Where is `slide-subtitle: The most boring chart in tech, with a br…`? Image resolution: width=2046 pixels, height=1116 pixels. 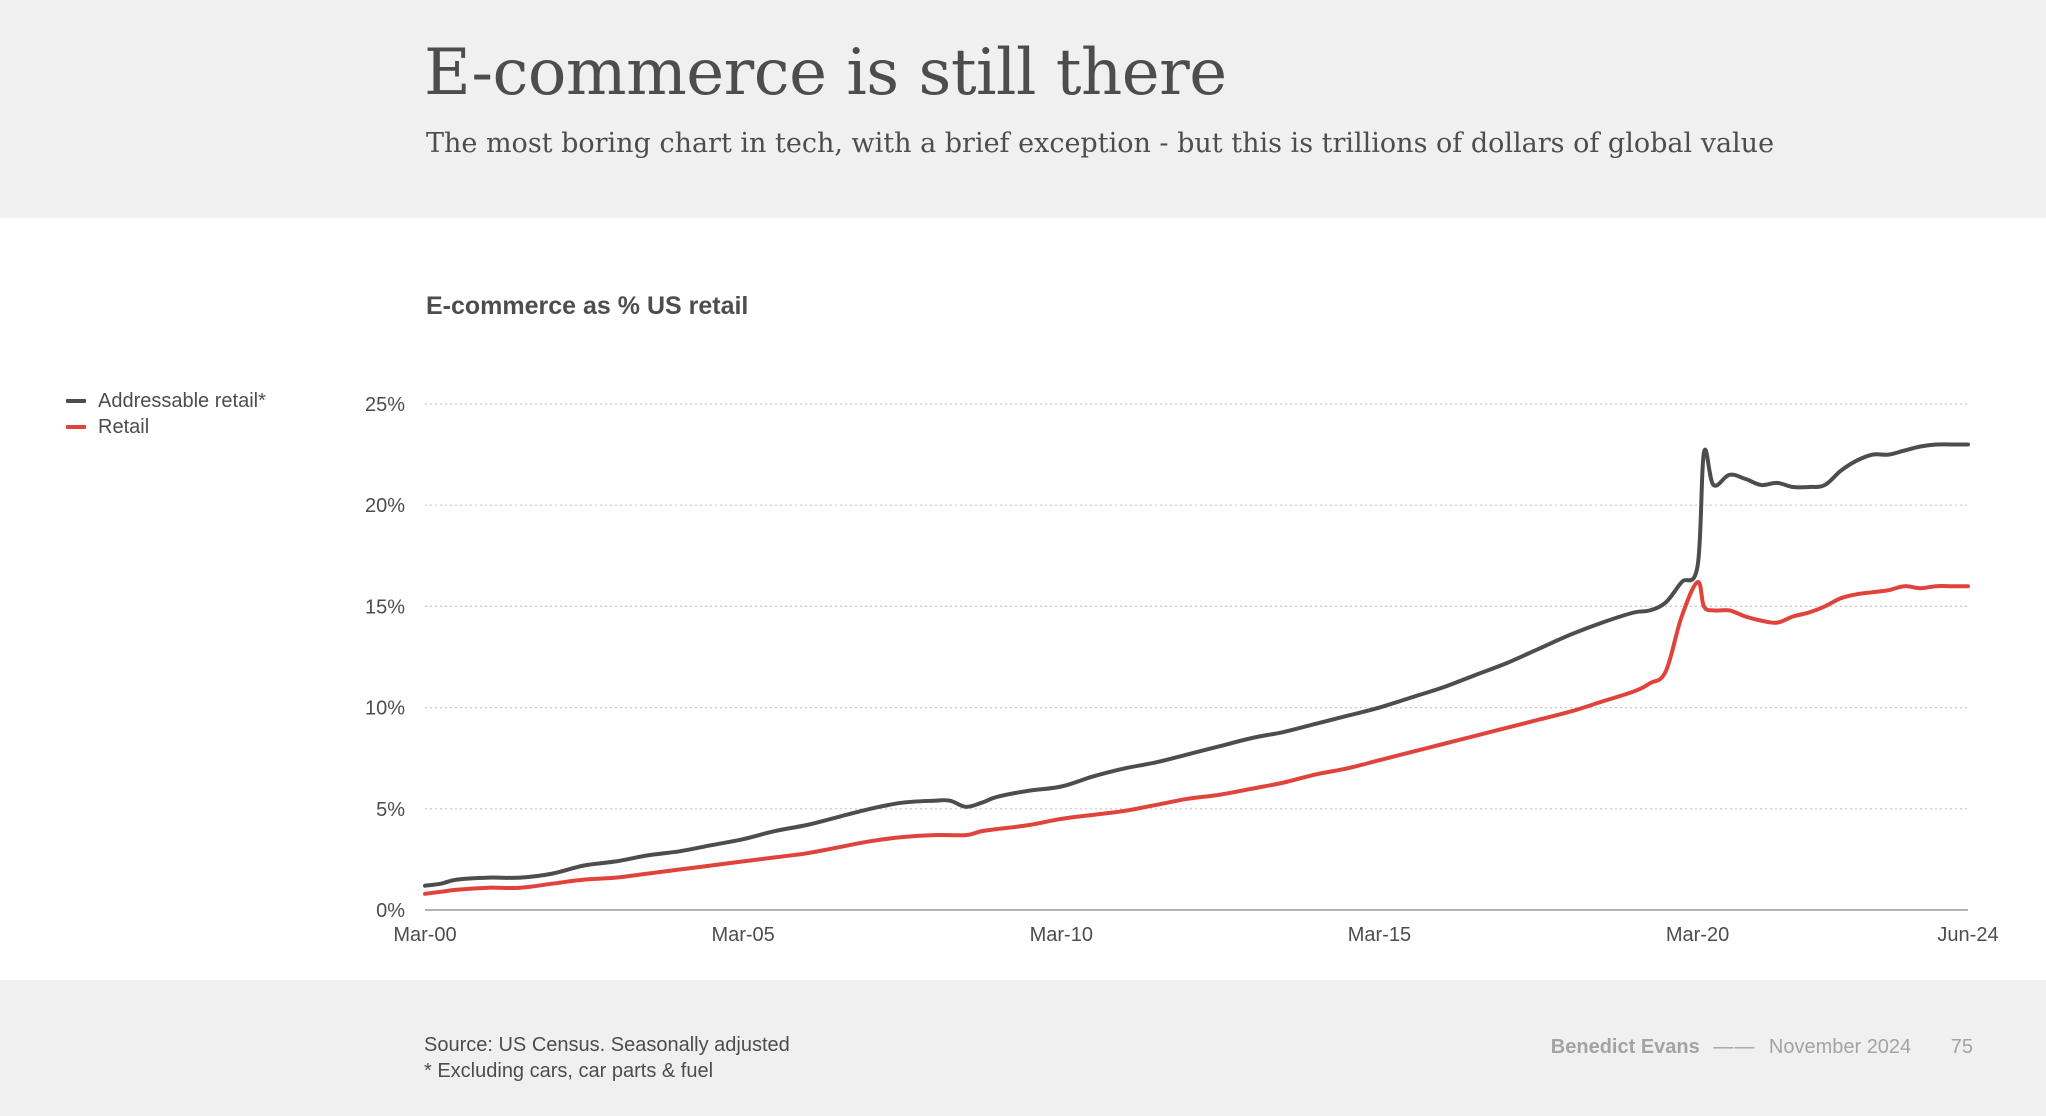 slide-subtitle: The most boring chart in tech, with a br… is located at coordinates (1100, 143).